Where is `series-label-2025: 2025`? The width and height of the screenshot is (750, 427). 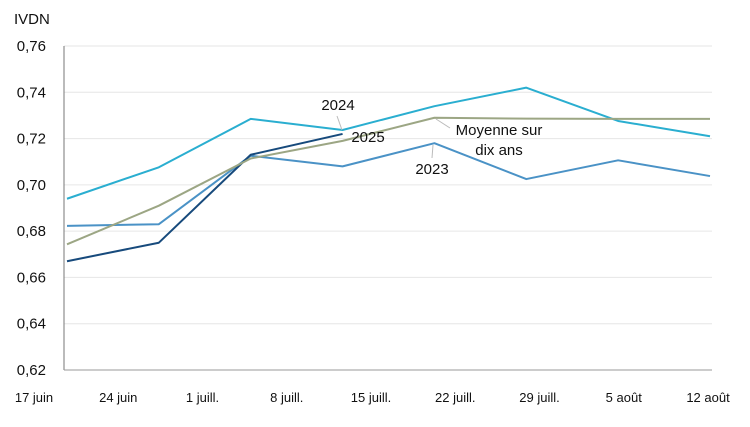 series-label-2025: 2025 is located at coordinates (367, 137).